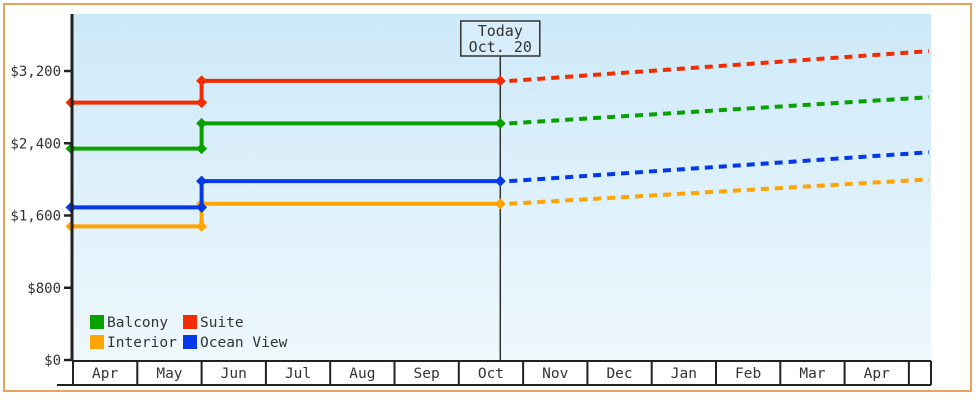 The image size is (980, 400). What do you see at coordinates (286, 136) in the screenshot?
I see `series-line-actual-balcony` at bounding box center [286, 136].